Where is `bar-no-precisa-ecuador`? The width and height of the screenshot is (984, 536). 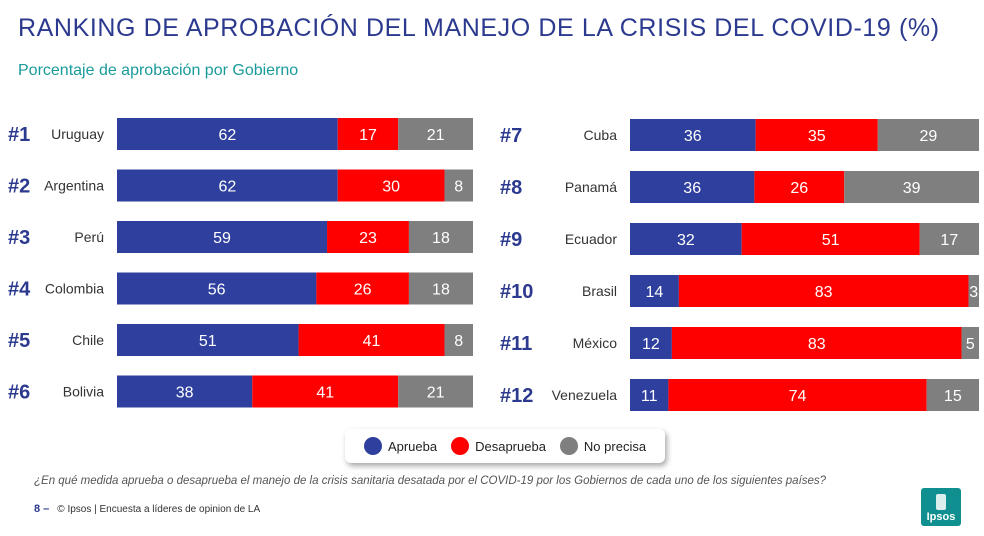
bar-no-precisa-ecuador is located at coordinates (949, 239).